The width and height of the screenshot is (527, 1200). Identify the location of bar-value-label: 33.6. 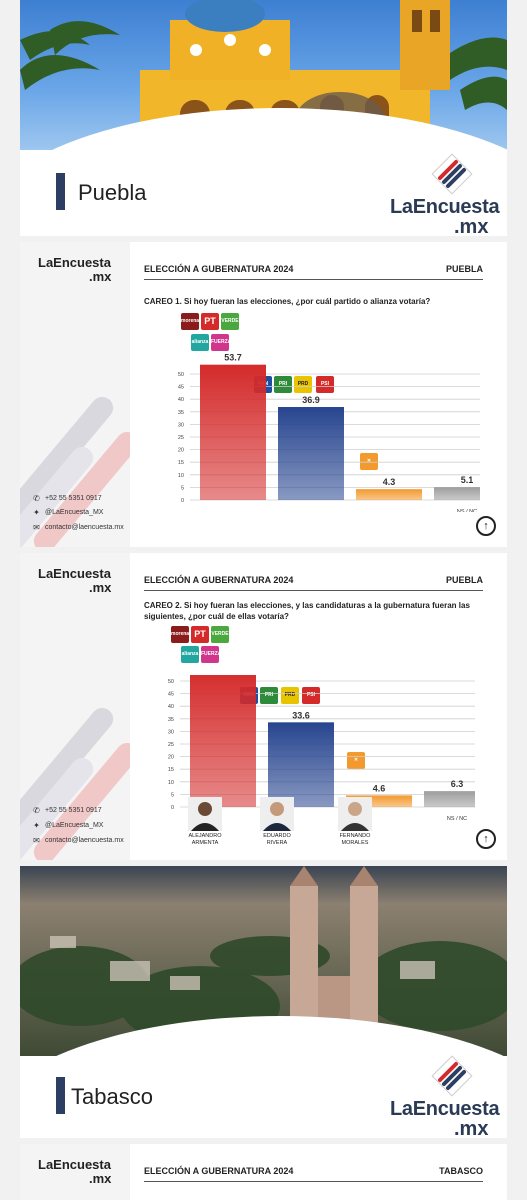
(301, 715).